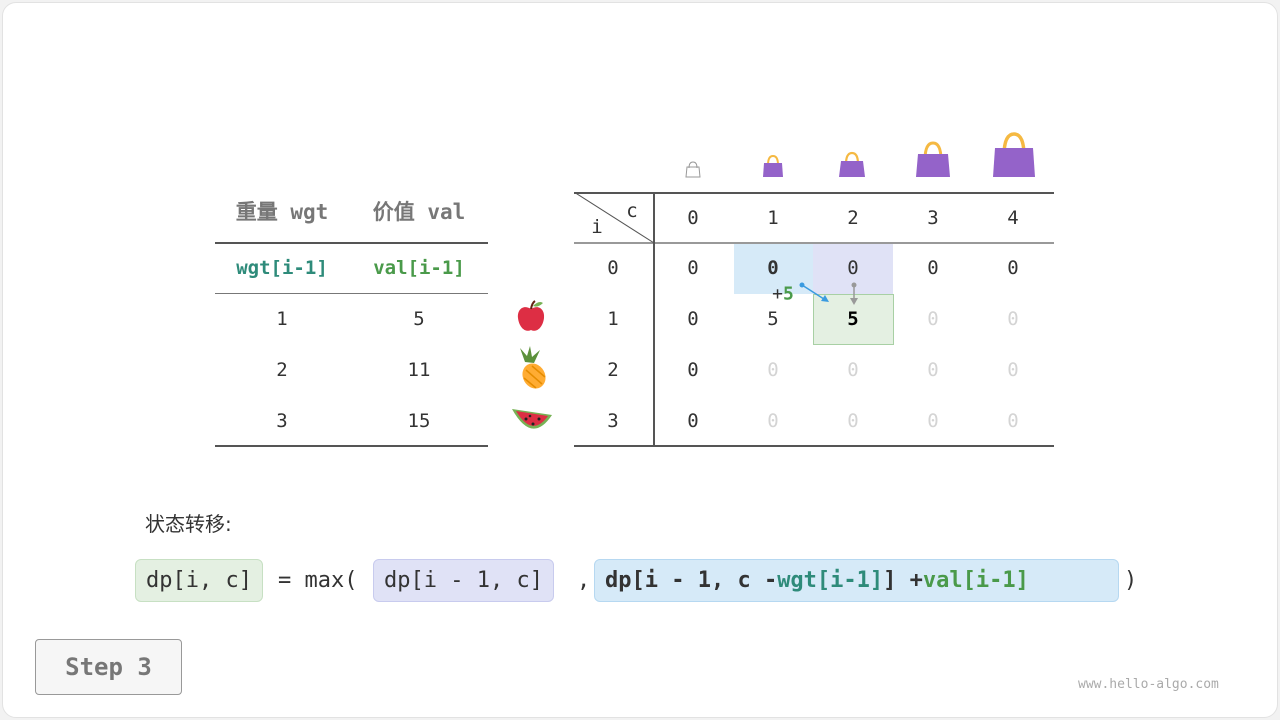 The width and height of the screenshot is (1280, 720). I want to click on val-cell: 11, so click(419, 370).